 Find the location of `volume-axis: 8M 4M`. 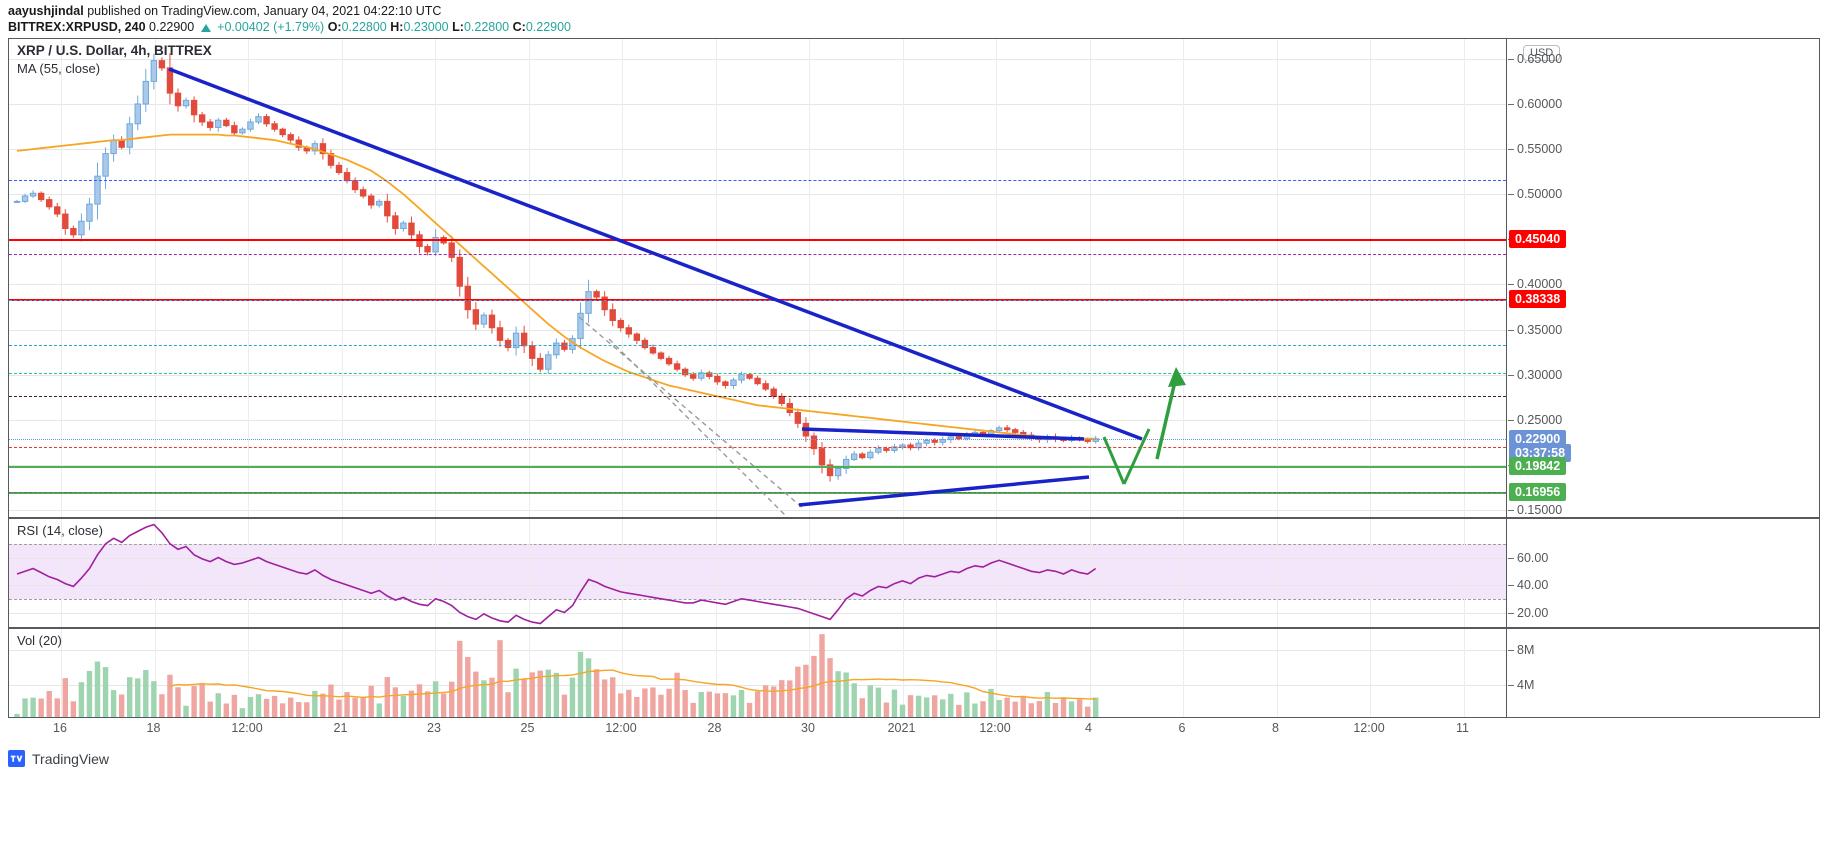

volume-axis: 8M 4M is located at coordinates (1663, 673).